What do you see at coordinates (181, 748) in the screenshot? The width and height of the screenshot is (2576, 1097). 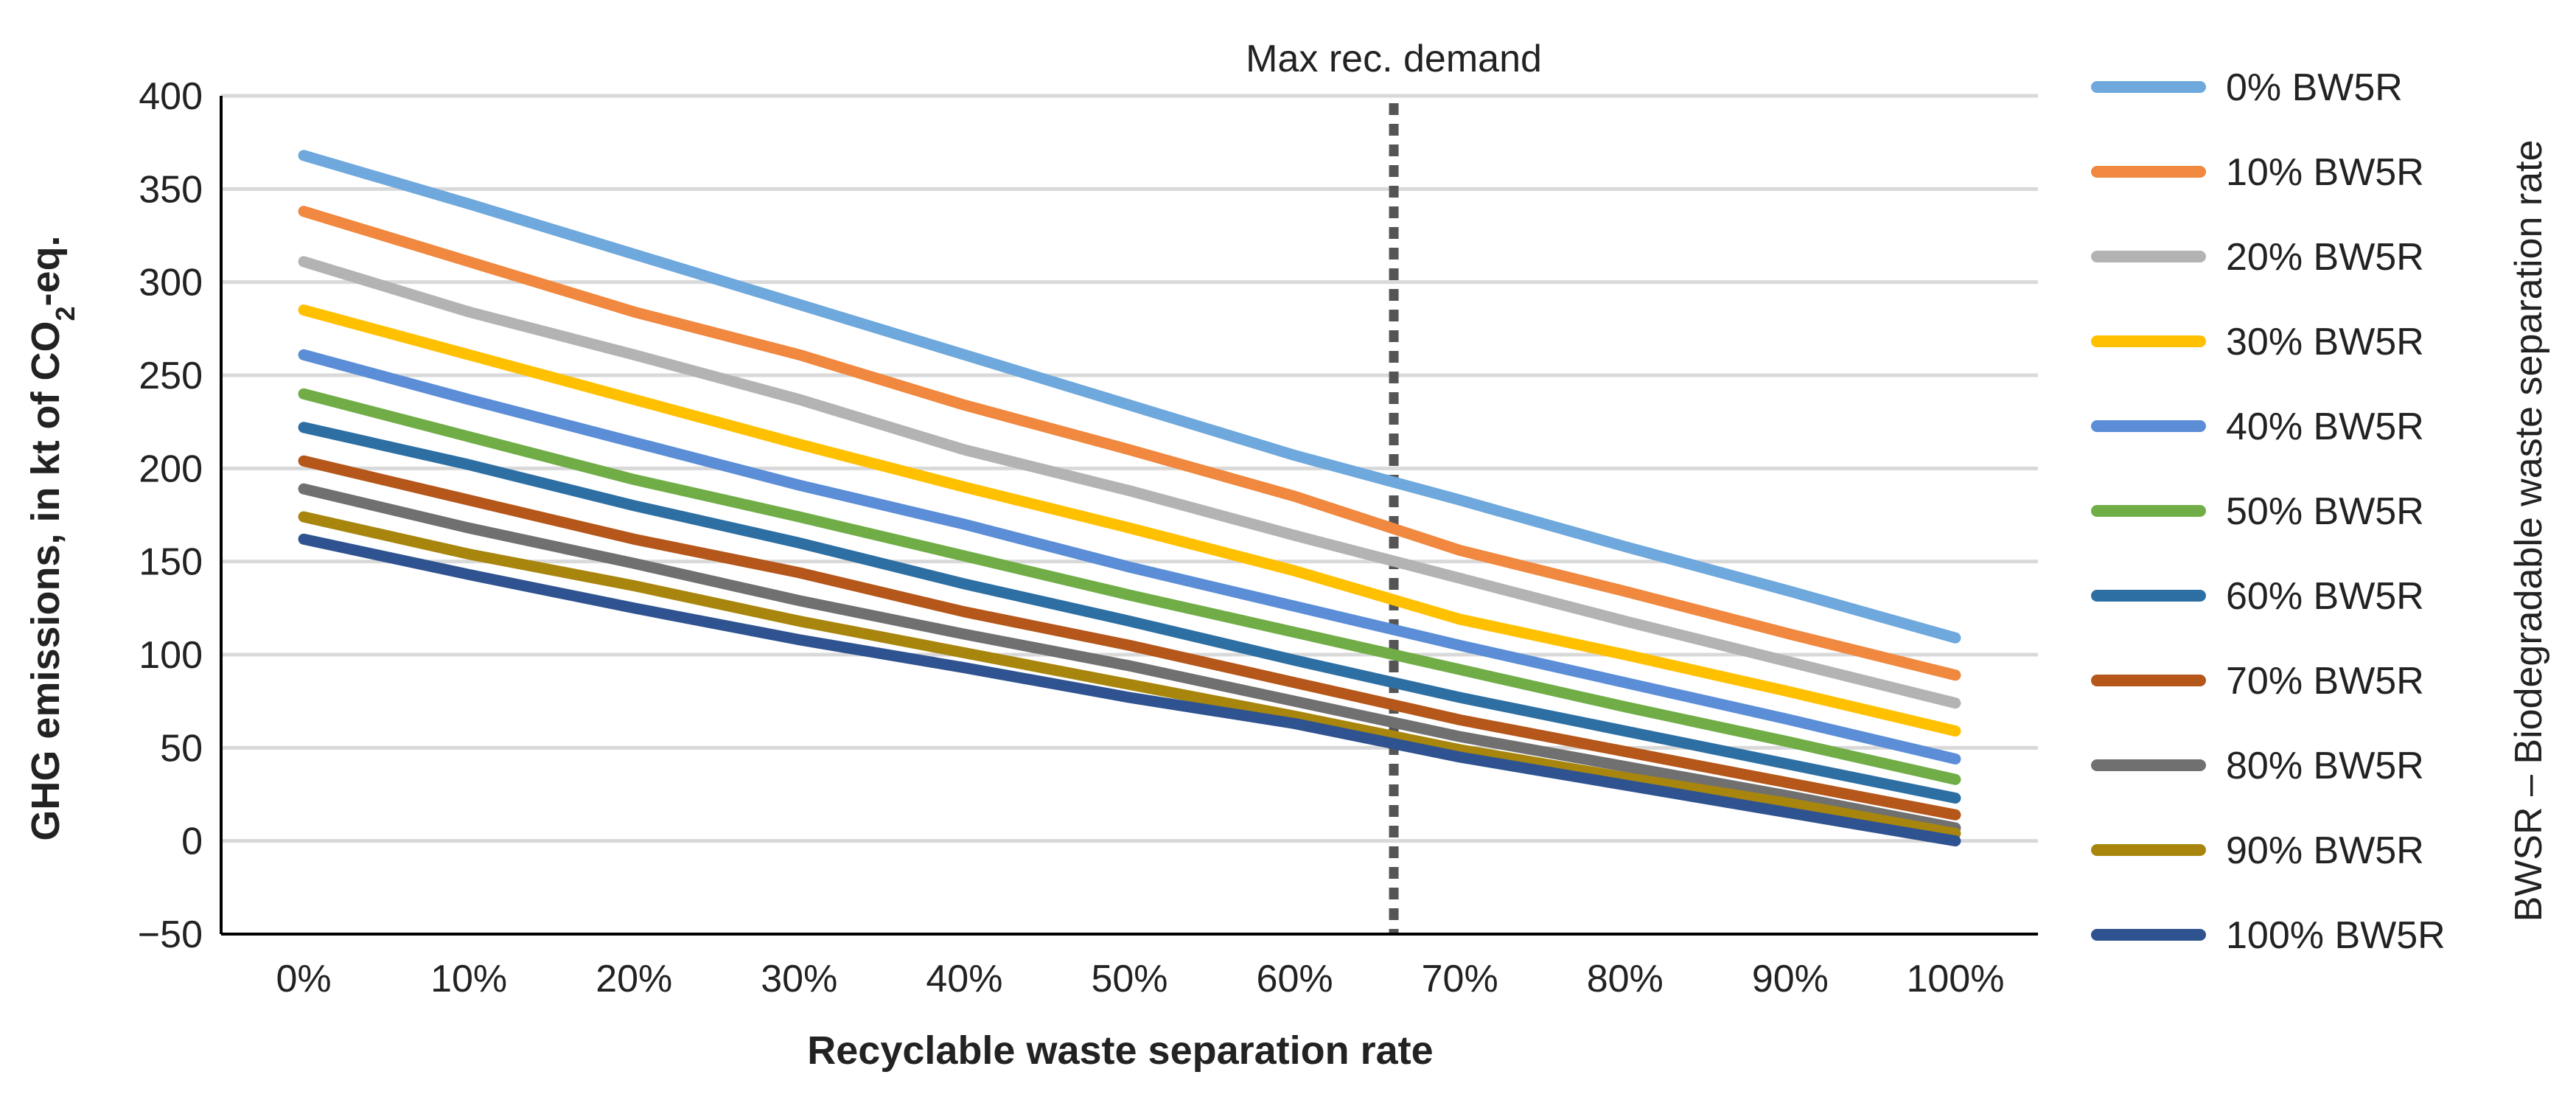 I see `y-tick-label-2: 50` at bounding box center [181, 748].